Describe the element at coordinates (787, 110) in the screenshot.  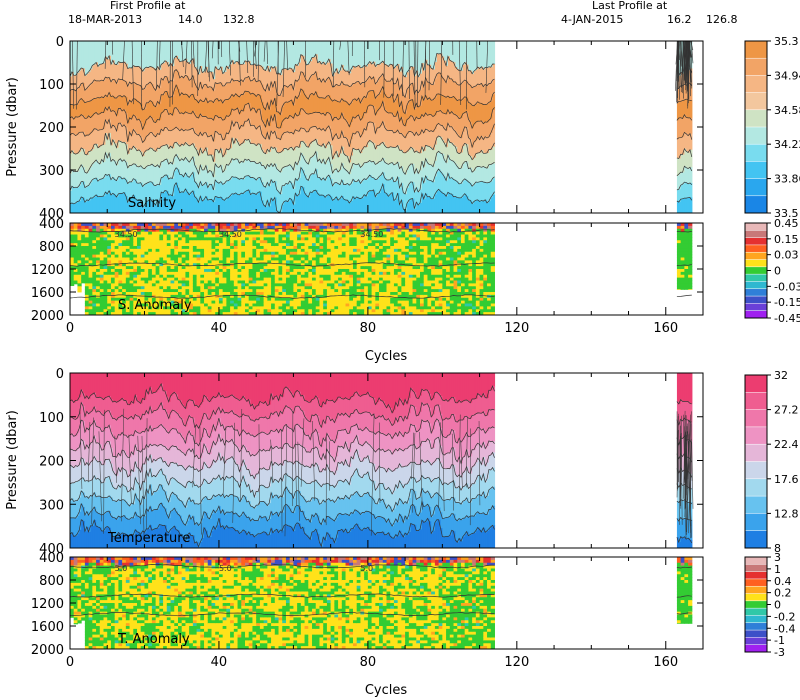
I see `colorbar-label: 34.58` at that location.